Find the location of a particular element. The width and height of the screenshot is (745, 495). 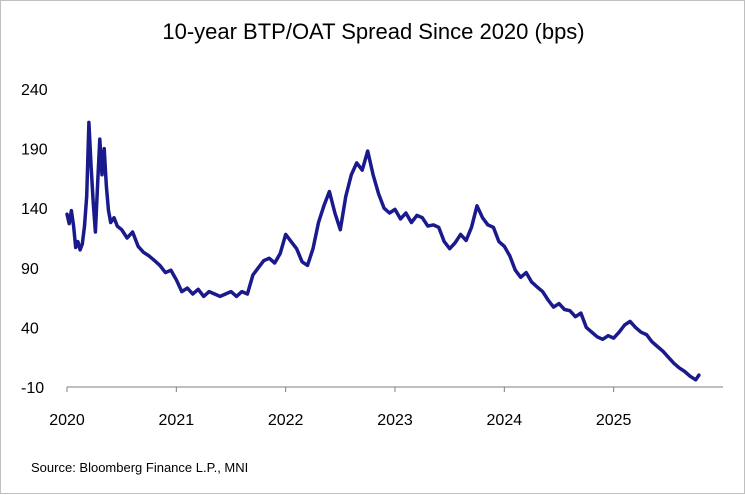

chart-title: 10-year BTP/OAT Spread Since 2020 (bps) is located at coordinates (373, 31).